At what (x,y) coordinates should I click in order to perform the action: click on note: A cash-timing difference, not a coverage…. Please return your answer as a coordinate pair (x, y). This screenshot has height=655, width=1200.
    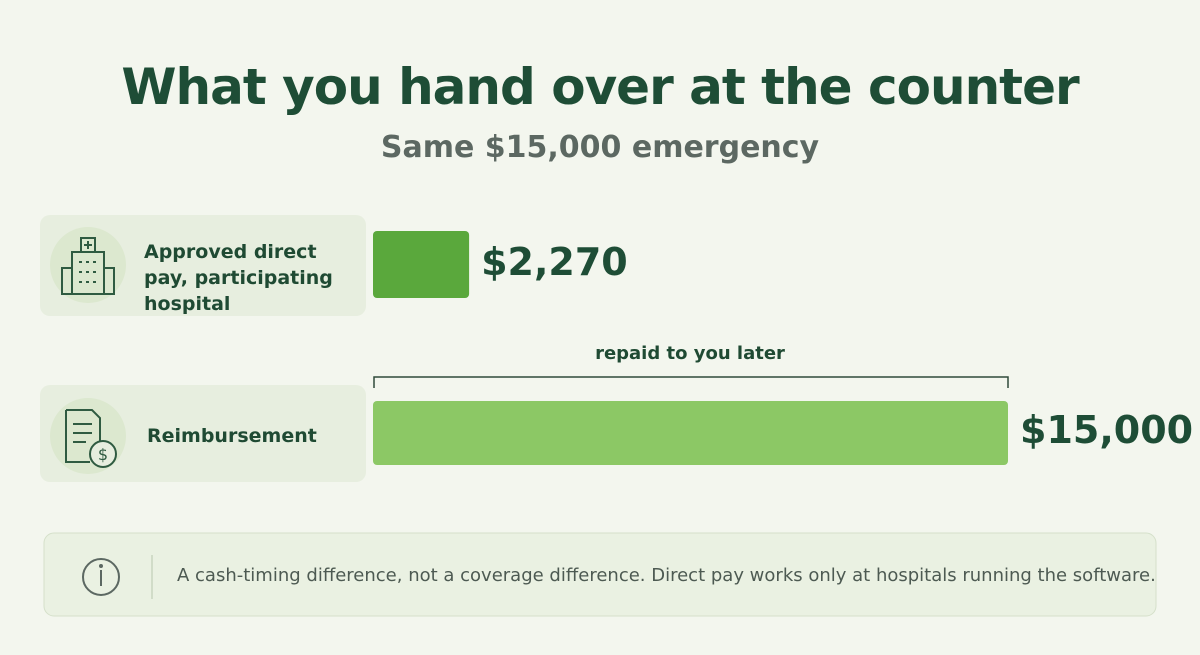
    Looking at the image, I should click on (666, 575).